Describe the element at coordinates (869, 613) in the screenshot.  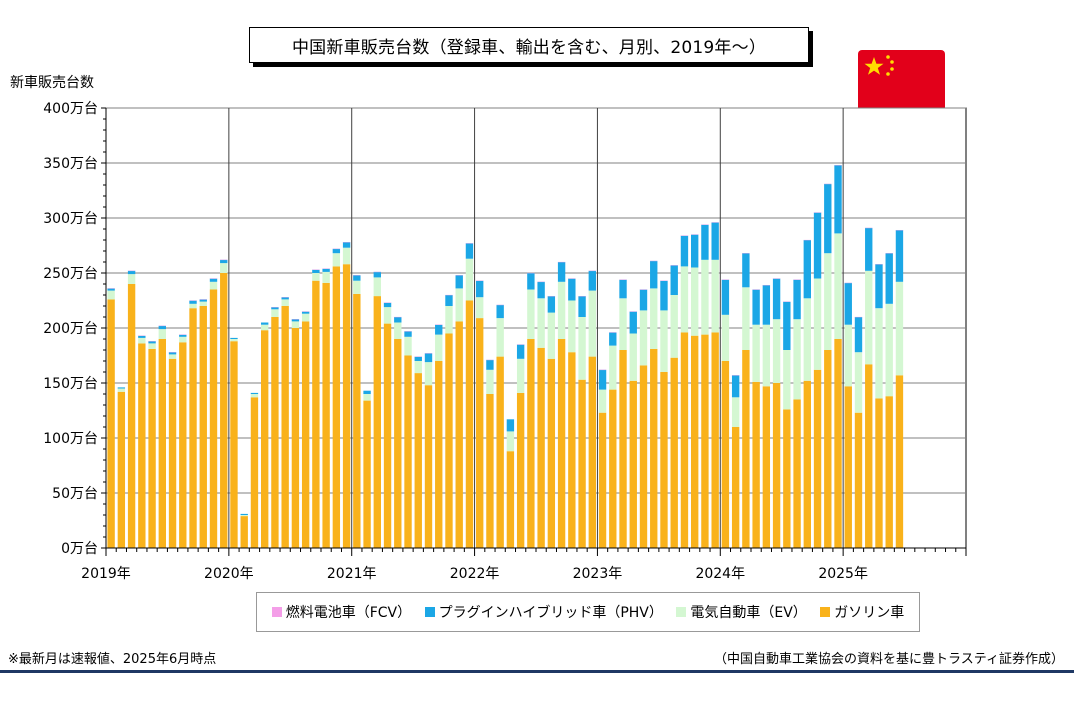
I see `legend-label-gas: ガソリン車` at that location.